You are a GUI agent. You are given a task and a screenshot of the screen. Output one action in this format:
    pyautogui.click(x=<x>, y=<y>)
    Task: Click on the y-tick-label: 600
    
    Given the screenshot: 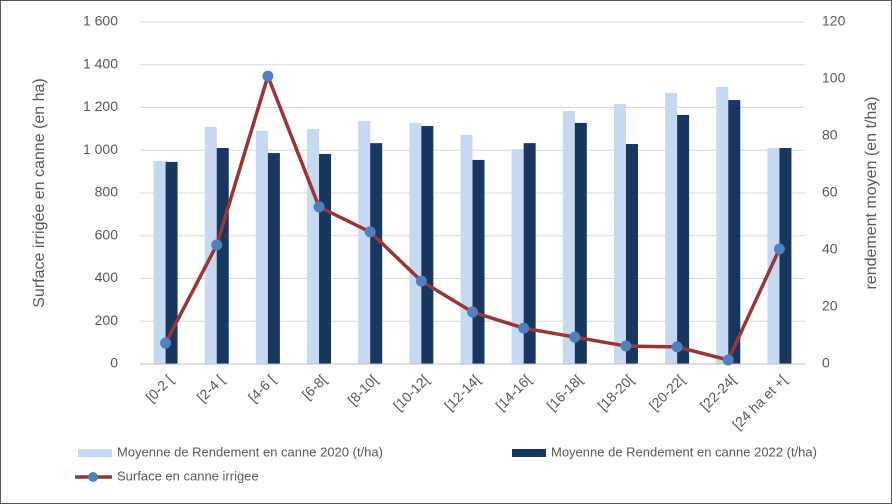 What is the action you would take?
    pyautogui.click(x=107, y=234)
    